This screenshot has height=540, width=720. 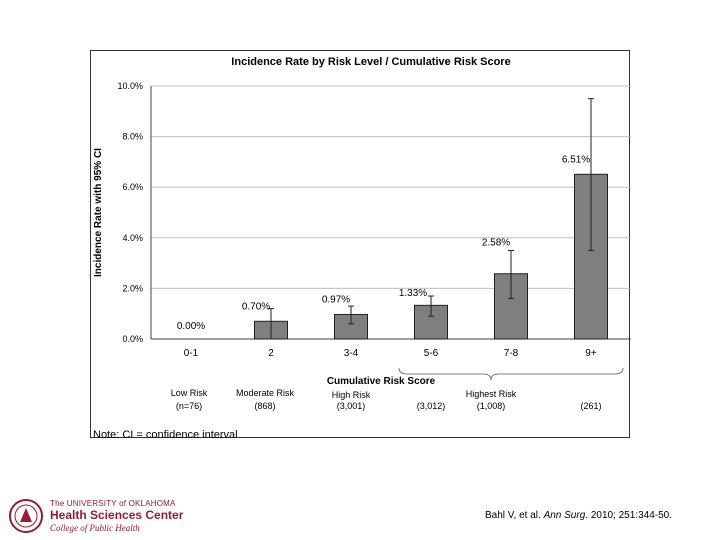 I want to click on x-tick-label: 7-8, so click(x=511, y=353).